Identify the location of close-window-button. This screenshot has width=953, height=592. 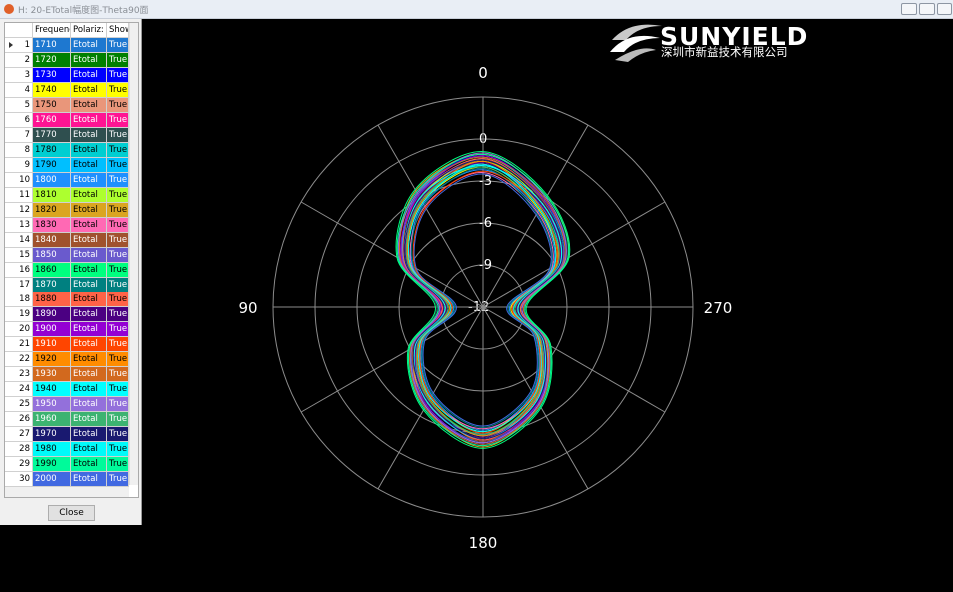
(944, 9).